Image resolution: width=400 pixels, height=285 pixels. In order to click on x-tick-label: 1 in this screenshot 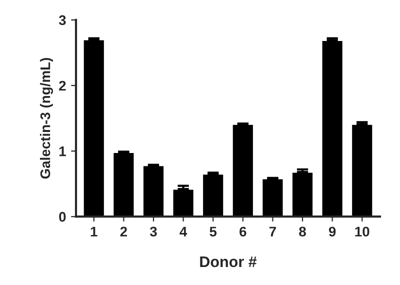, I will do `click(94, 231)`.